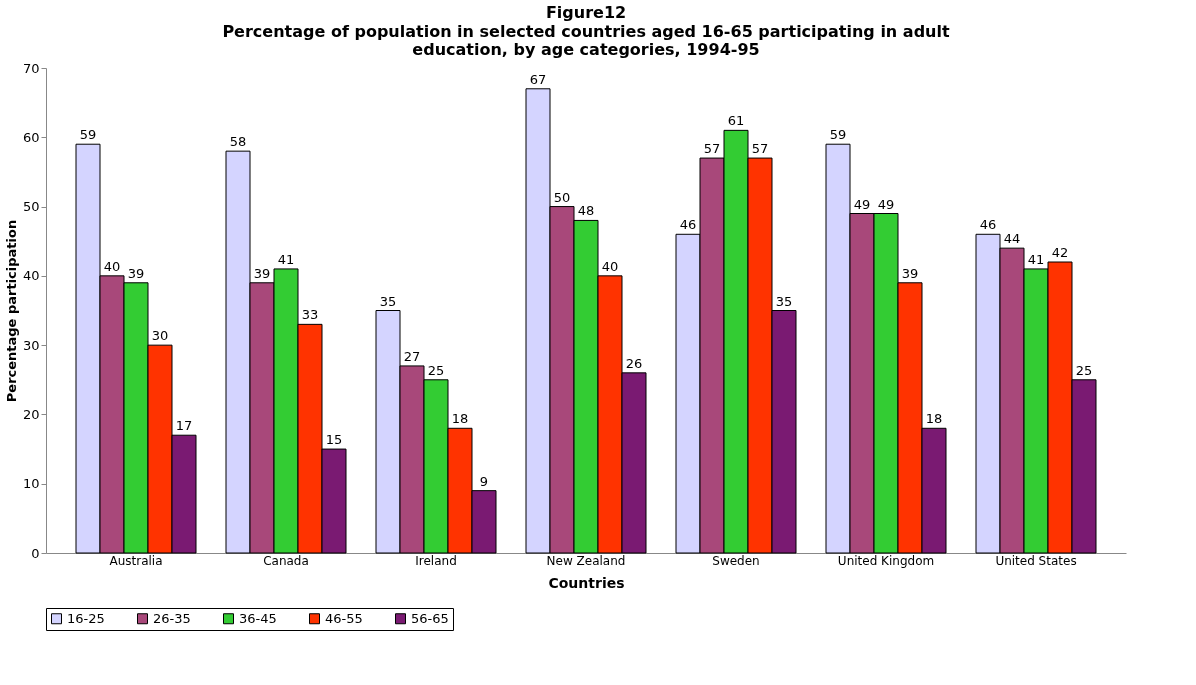 This screenshot has width=1196, height=685. I want to click on x-tick-label: United States, so click(1036, 560).